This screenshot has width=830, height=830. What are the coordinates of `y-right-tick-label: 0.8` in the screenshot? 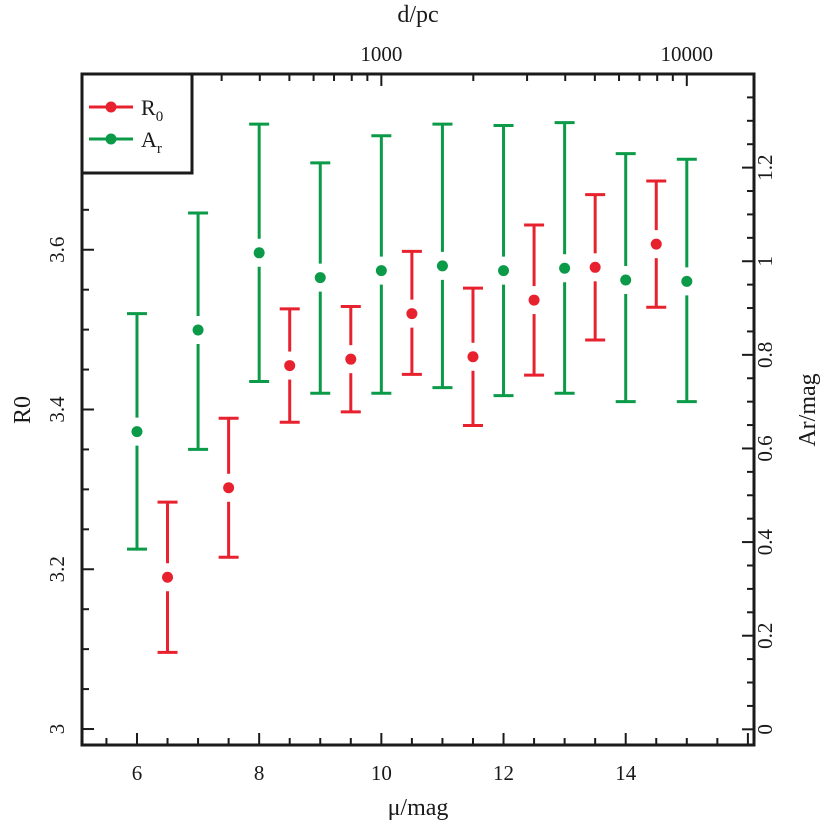 It's located at (765, 355).